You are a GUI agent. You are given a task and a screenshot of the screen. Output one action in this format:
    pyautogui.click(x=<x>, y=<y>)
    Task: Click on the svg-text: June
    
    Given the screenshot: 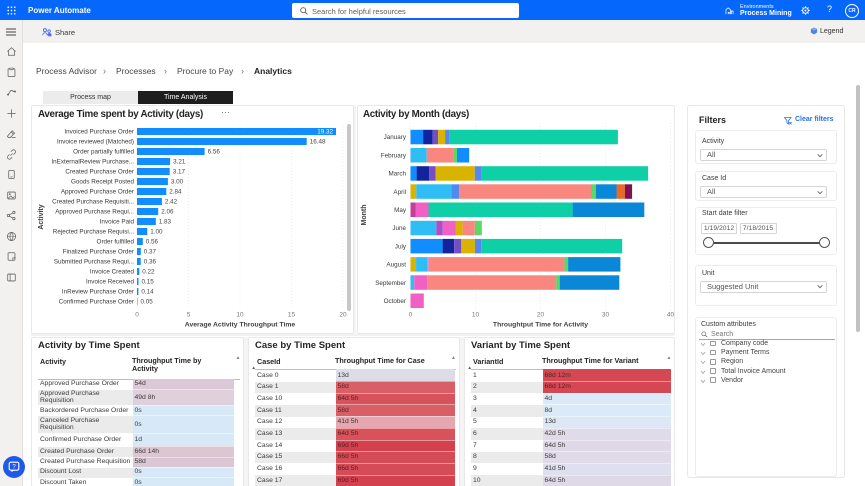 What is the action you would take?
    pyautogui.click(x=399, y=228)
    